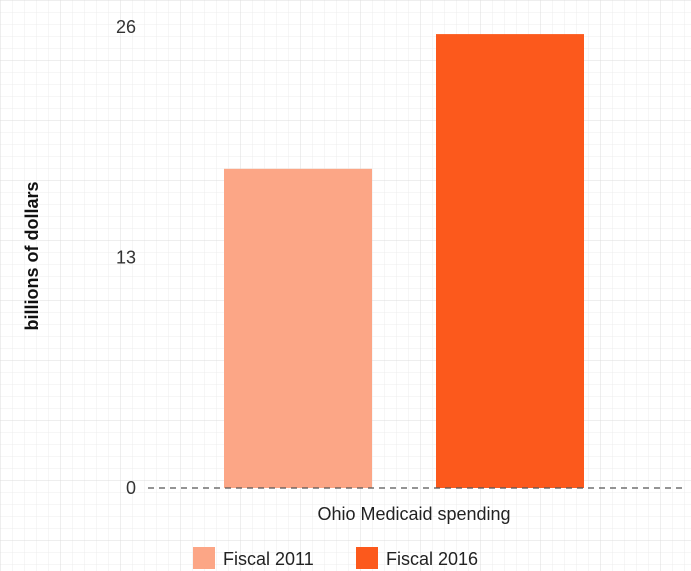 Image resolution: width=691 pixels, height=571 pixels. I want to click on y-tick-label: 26, so click(126, 27).